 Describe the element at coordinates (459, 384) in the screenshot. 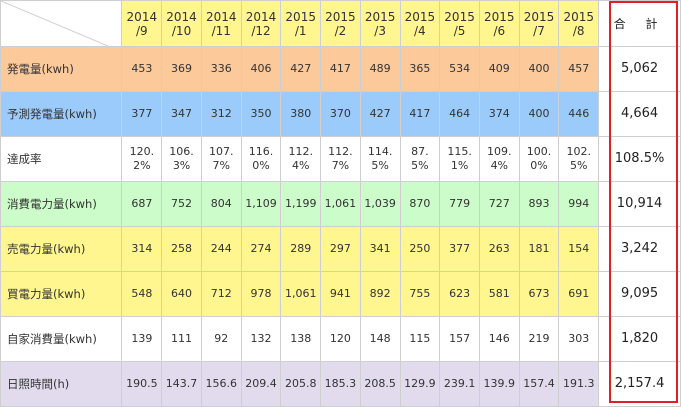

I see `value-cell: 239.1` at that location.